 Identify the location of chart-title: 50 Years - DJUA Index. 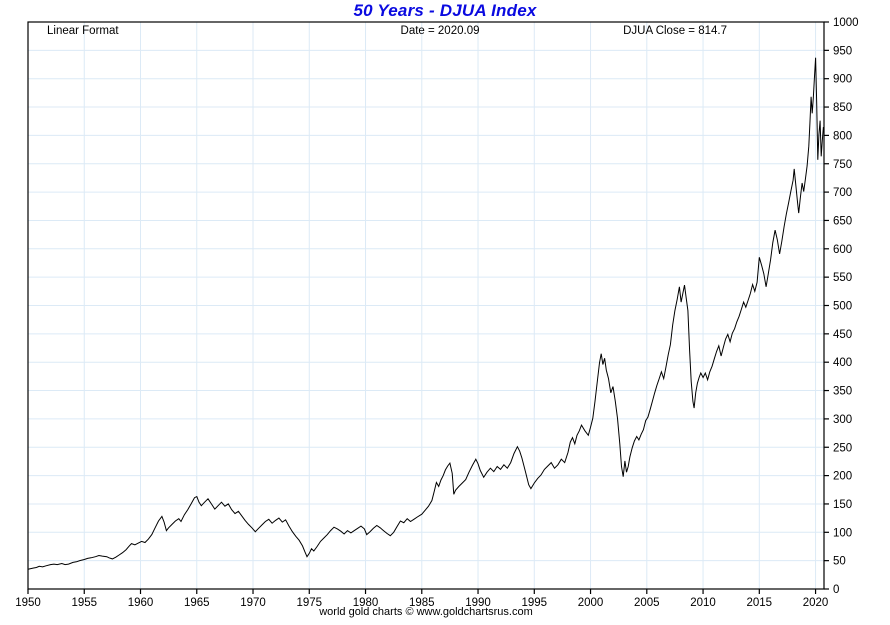
(445, 10).